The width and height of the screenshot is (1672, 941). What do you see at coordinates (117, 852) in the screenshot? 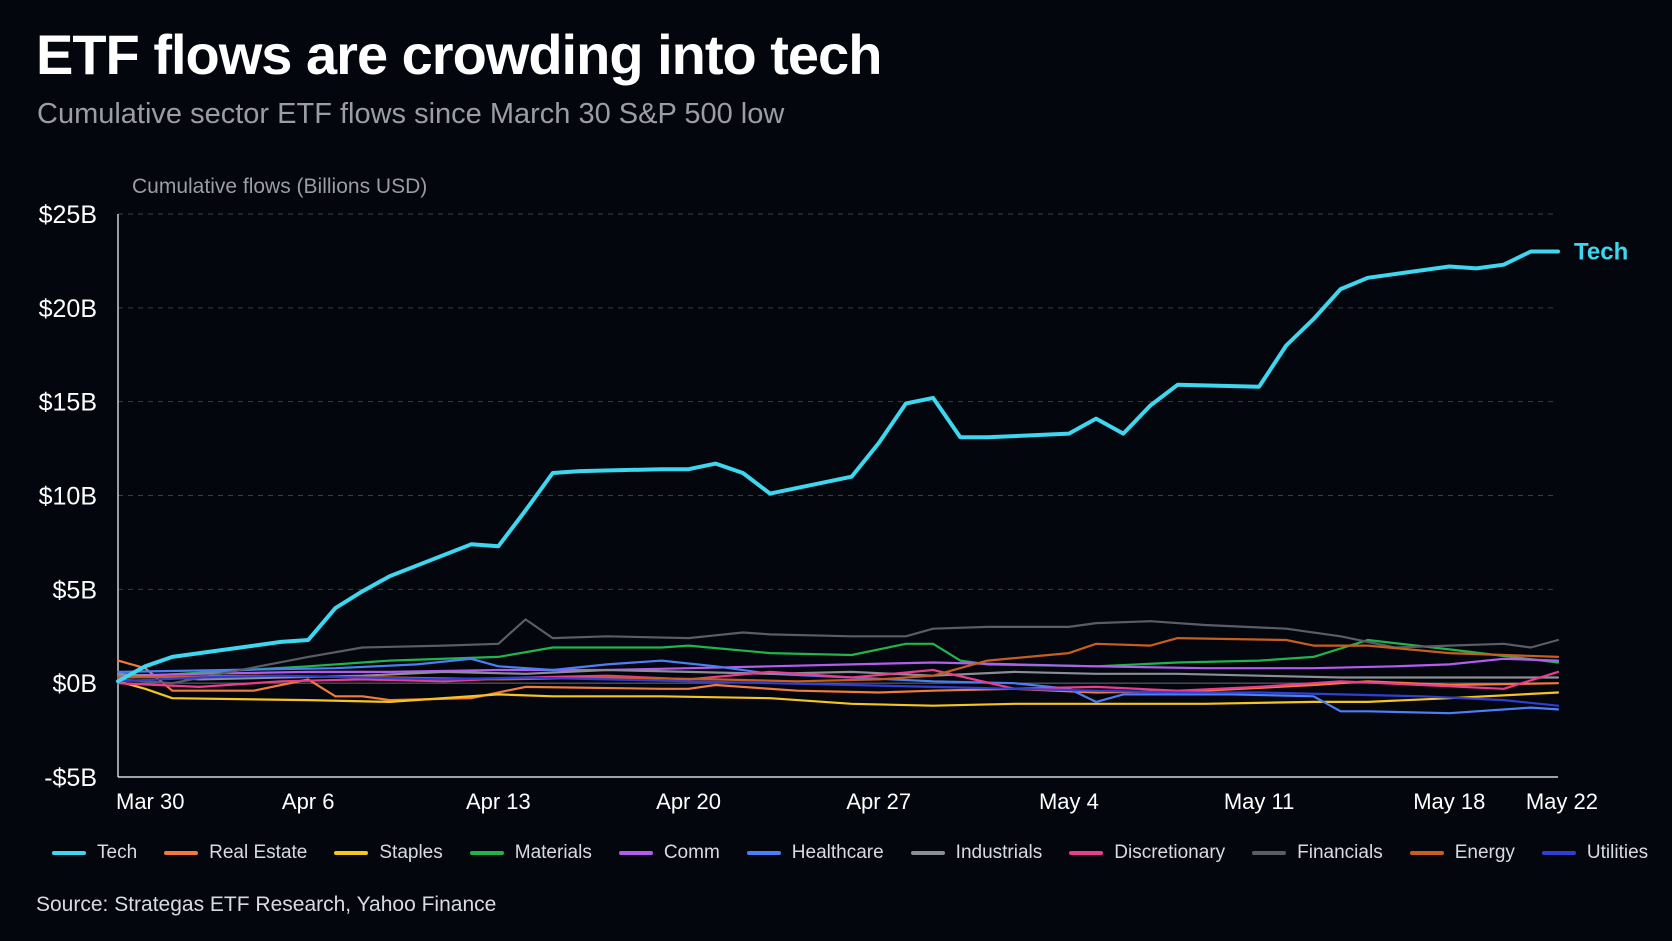
I see `legend-label: Tech` at bounding box center [117, 852].